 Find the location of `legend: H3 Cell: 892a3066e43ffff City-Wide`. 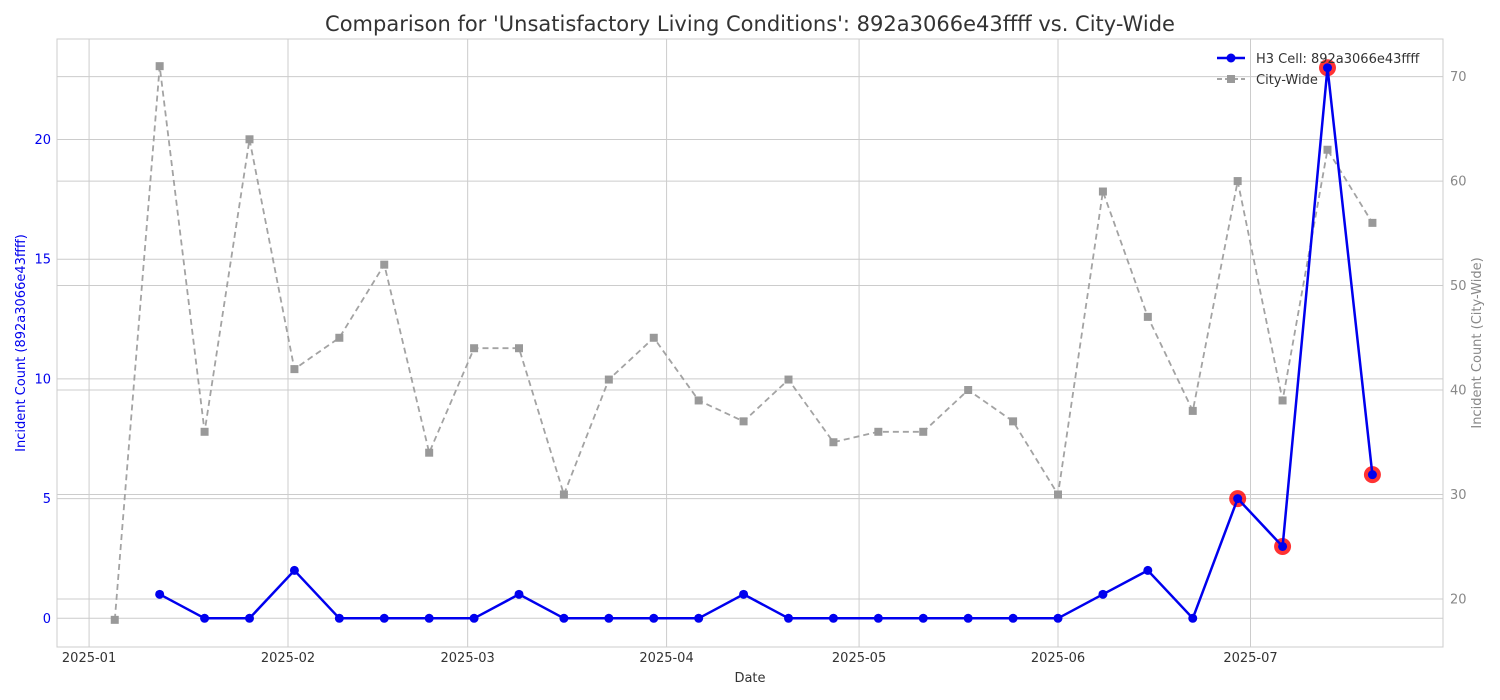

legend: H3 Cell: 892a3066e43ffff City-Wide is located at coordinates (1318, 70).